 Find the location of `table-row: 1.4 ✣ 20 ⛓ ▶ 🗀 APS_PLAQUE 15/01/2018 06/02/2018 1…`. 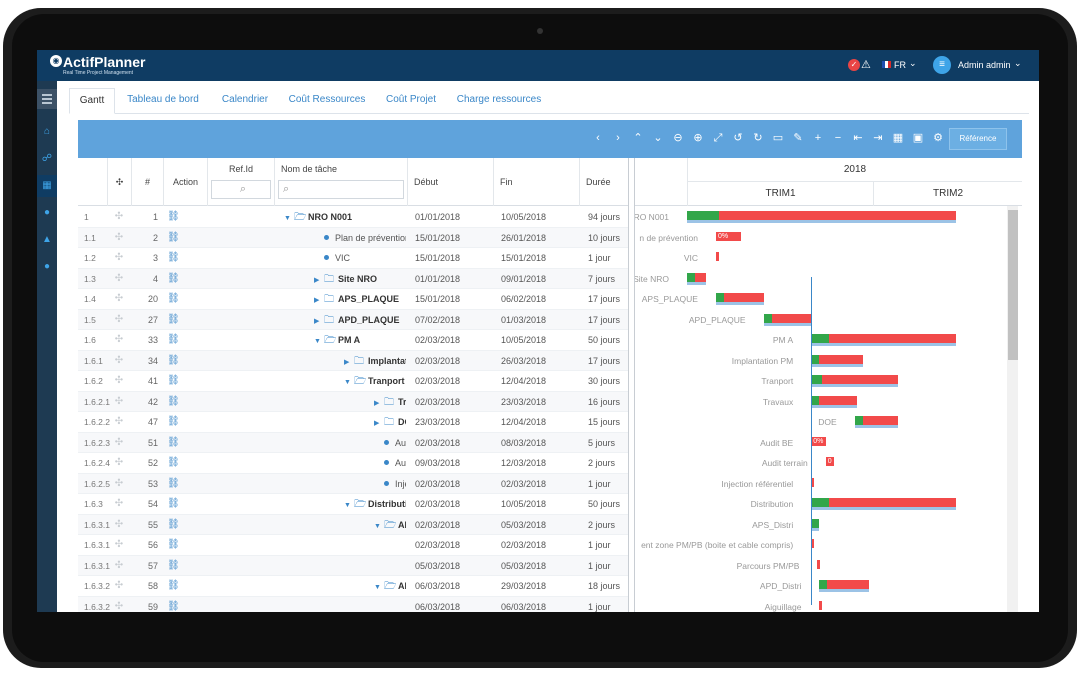

table-row: 1.4 ✣ 20 ⛓ ▶ 🗀 APS_PLAQUE 15/01/2018 06/02/2018 1… is located at coordinates (353, 299).